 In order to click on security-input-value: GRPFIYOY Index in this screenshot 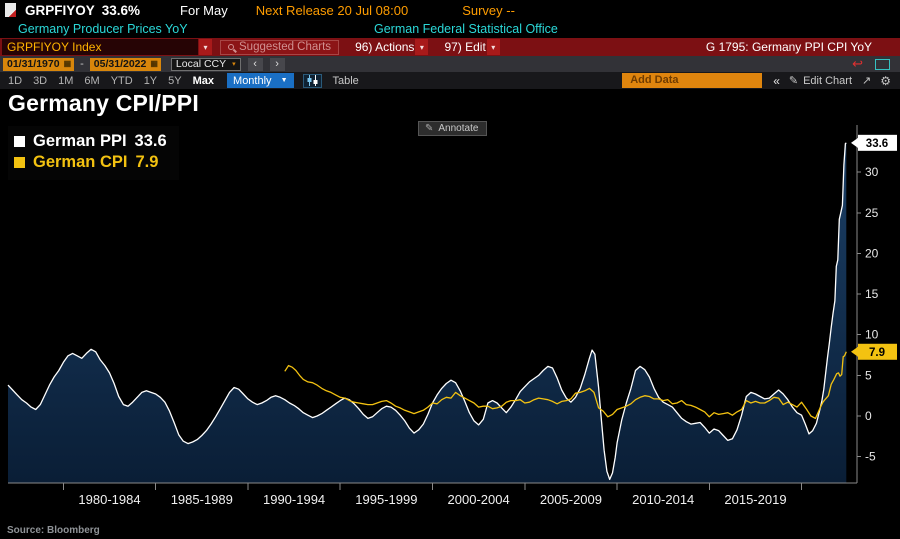, I will do `click(54, 47)`.